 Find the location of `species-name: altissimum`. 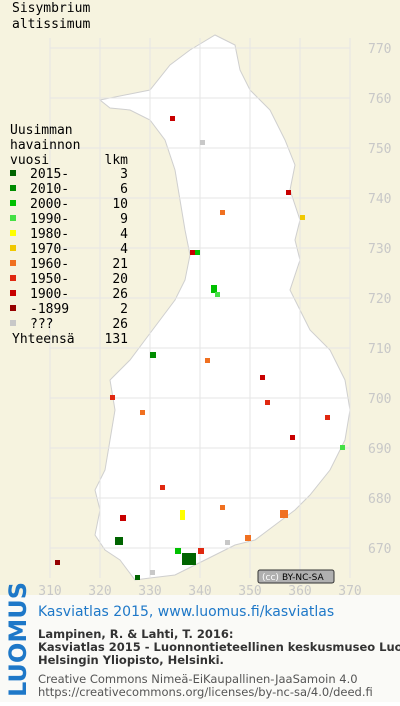

species-name: altissimum is located at coordinates (51, 24).